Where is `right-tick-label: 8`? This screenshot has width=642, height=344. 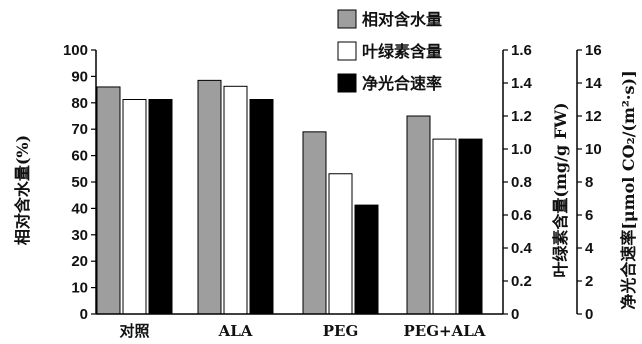
right-tick-label: 8 is located at coordinates (589, 182).